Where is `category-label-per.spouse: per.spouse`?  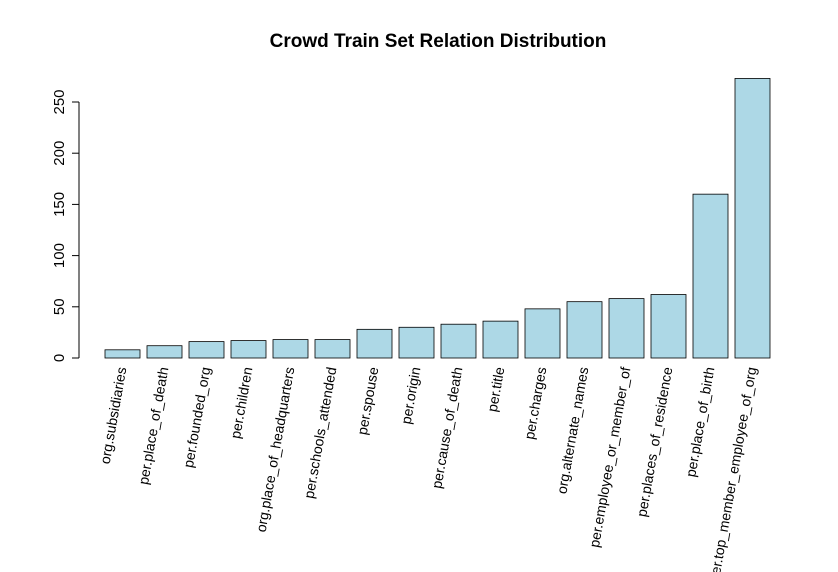
category-label-per.spouse: per.spouse is located at coordinates (368, 401).